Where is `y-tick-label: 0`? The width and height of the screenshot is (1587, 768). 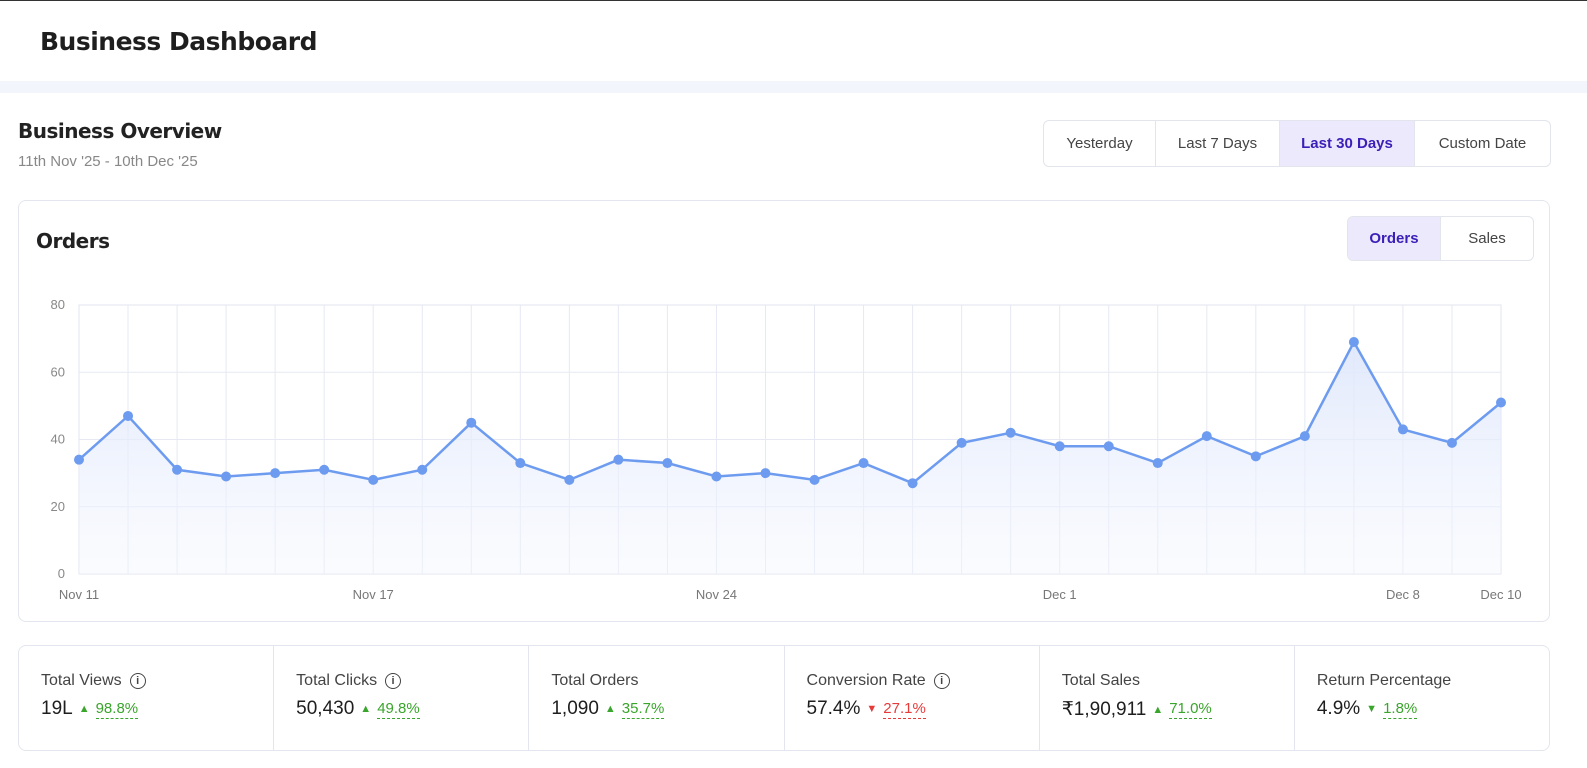
y-tick-label: 0 is located at coordinates (61, 573).